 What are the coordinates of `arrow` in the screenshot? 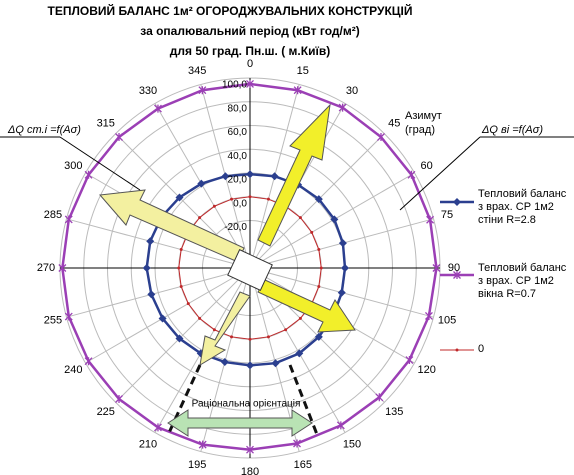 It's located at (240, 423).